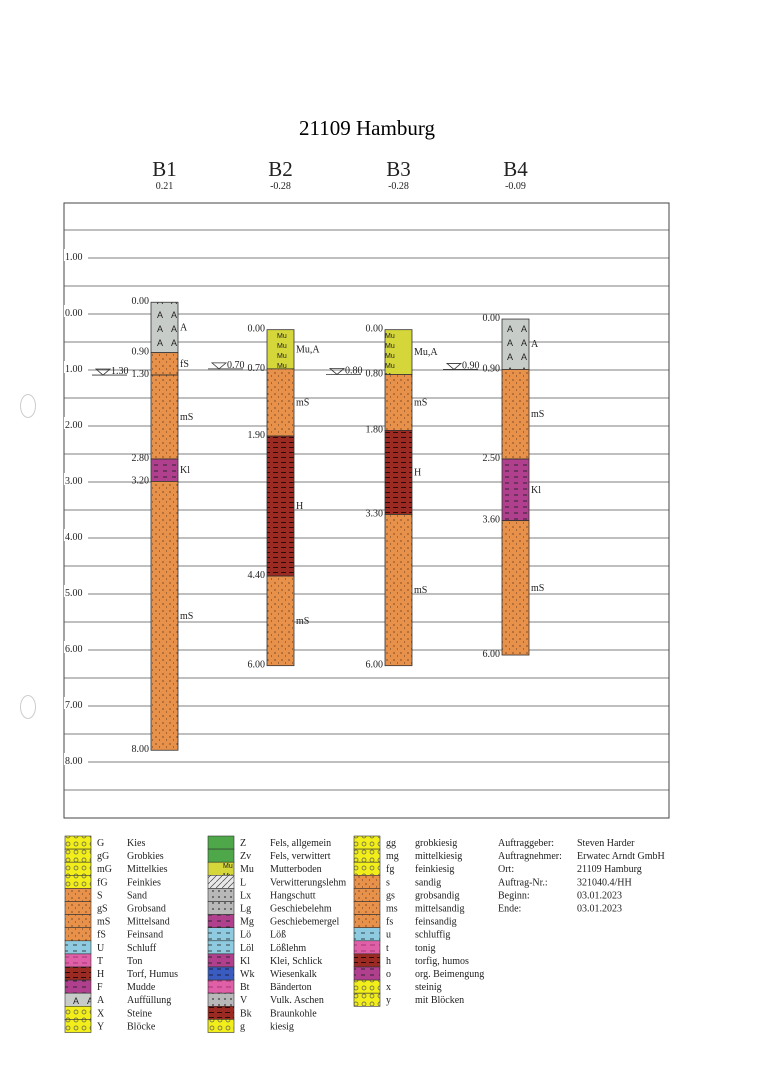 The height and width of the screenshot is (1081, 778). I want to click on legend-item: g kiesig, so click(250, 1026).